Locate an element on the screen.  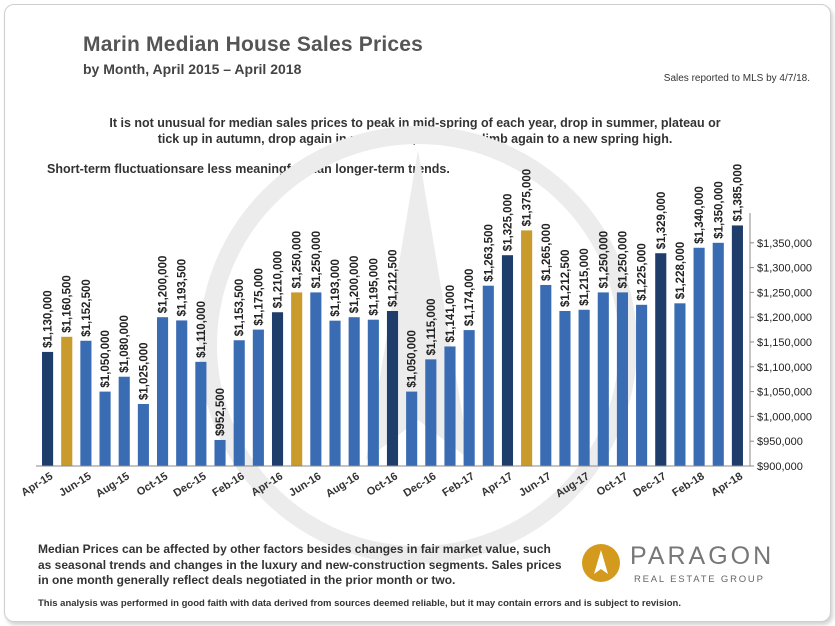
bar-label: $1,340,000 is located at coordinates (700, 215).